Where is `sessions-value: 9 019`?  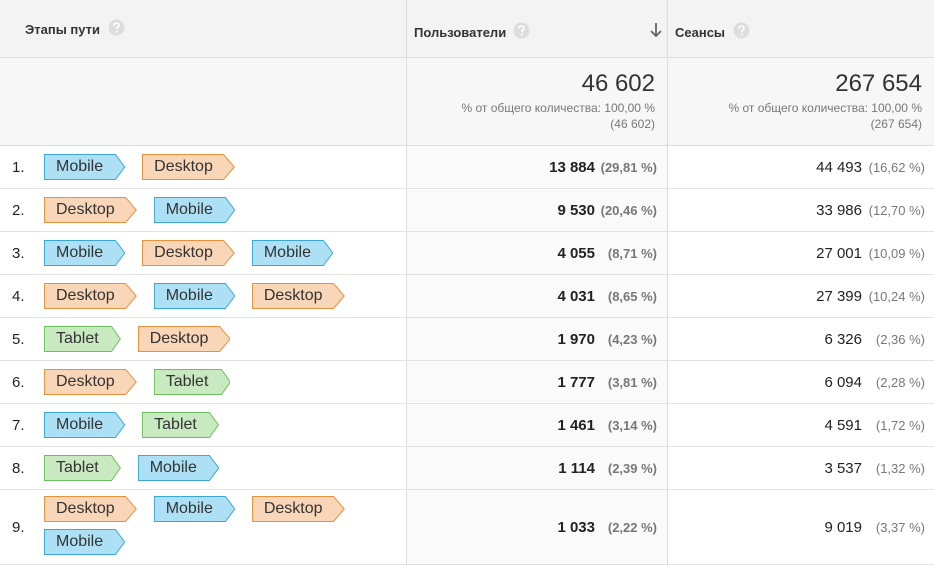 sessions-value: 9 019 is located at coordinates (843, 527).